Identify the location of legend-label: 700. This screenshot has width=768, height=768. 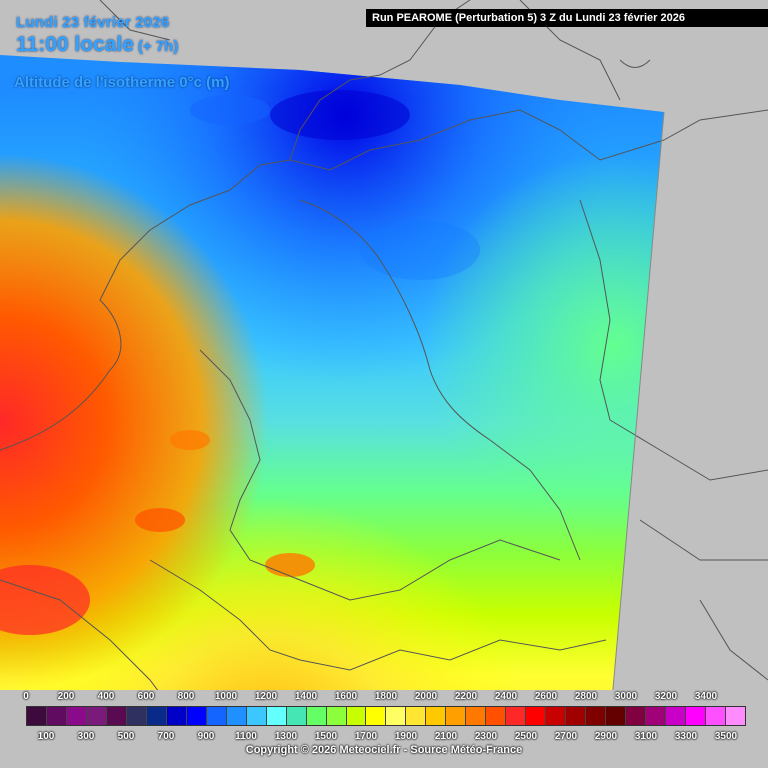
(166, 736).